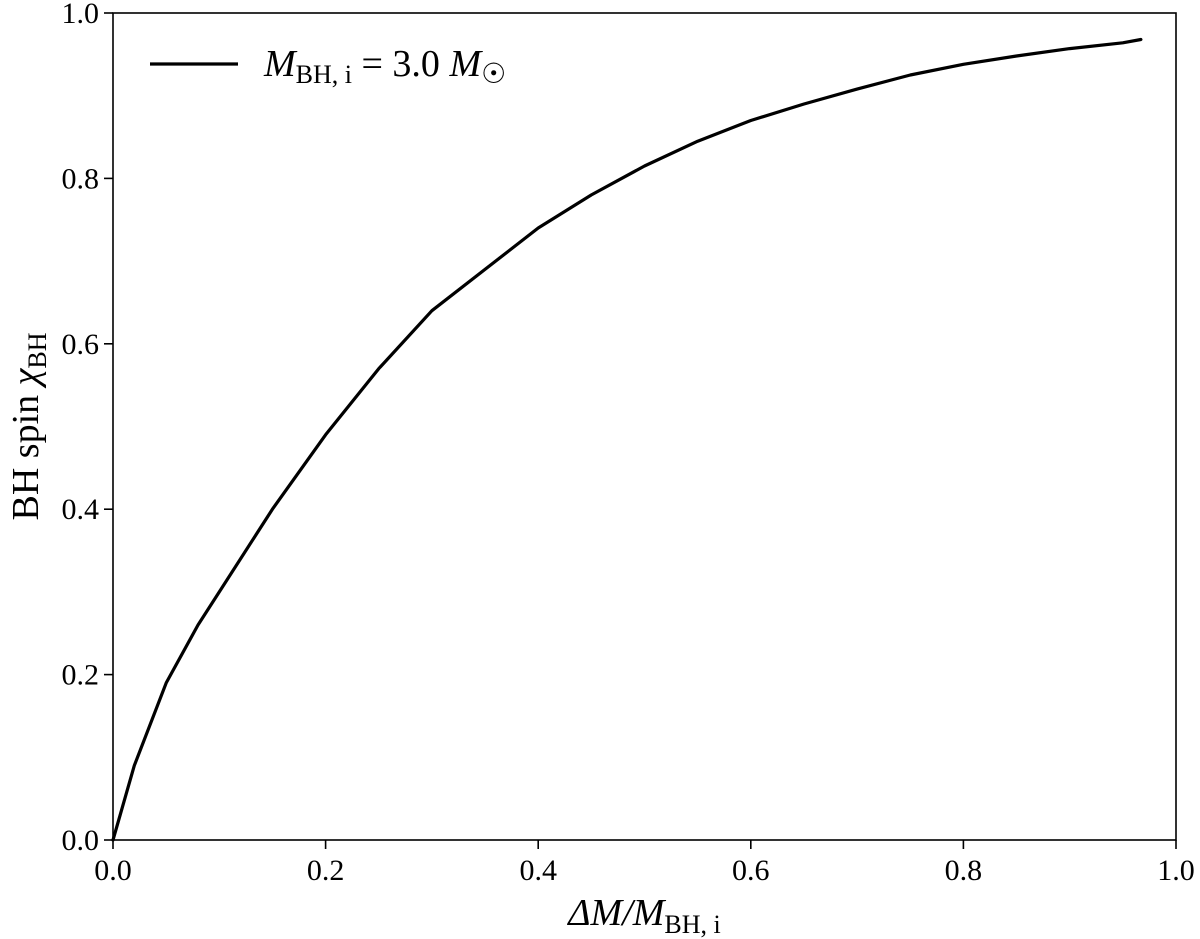 The image size is (1200, 939). I want to click on x-tick-label: 0.2, so click(326, 870).